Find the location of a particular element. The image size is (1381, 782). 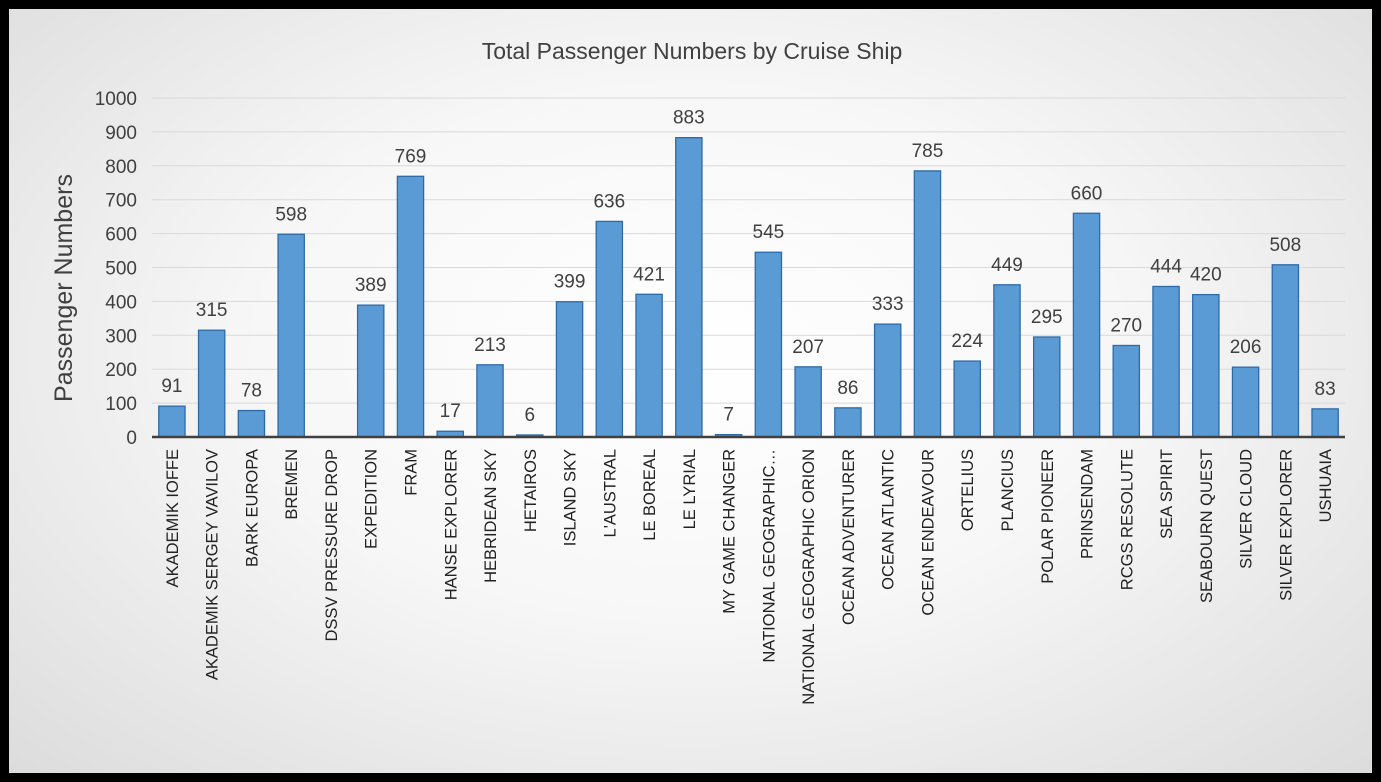

data-label: 420 is located at coordinates (1206, 275).